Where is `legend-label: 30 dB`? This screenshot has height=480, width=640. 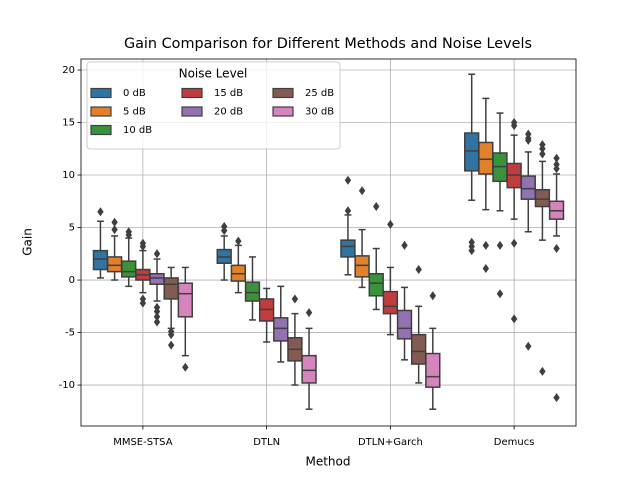 legend-label: 30 dB is located at coordinates (319, 112).